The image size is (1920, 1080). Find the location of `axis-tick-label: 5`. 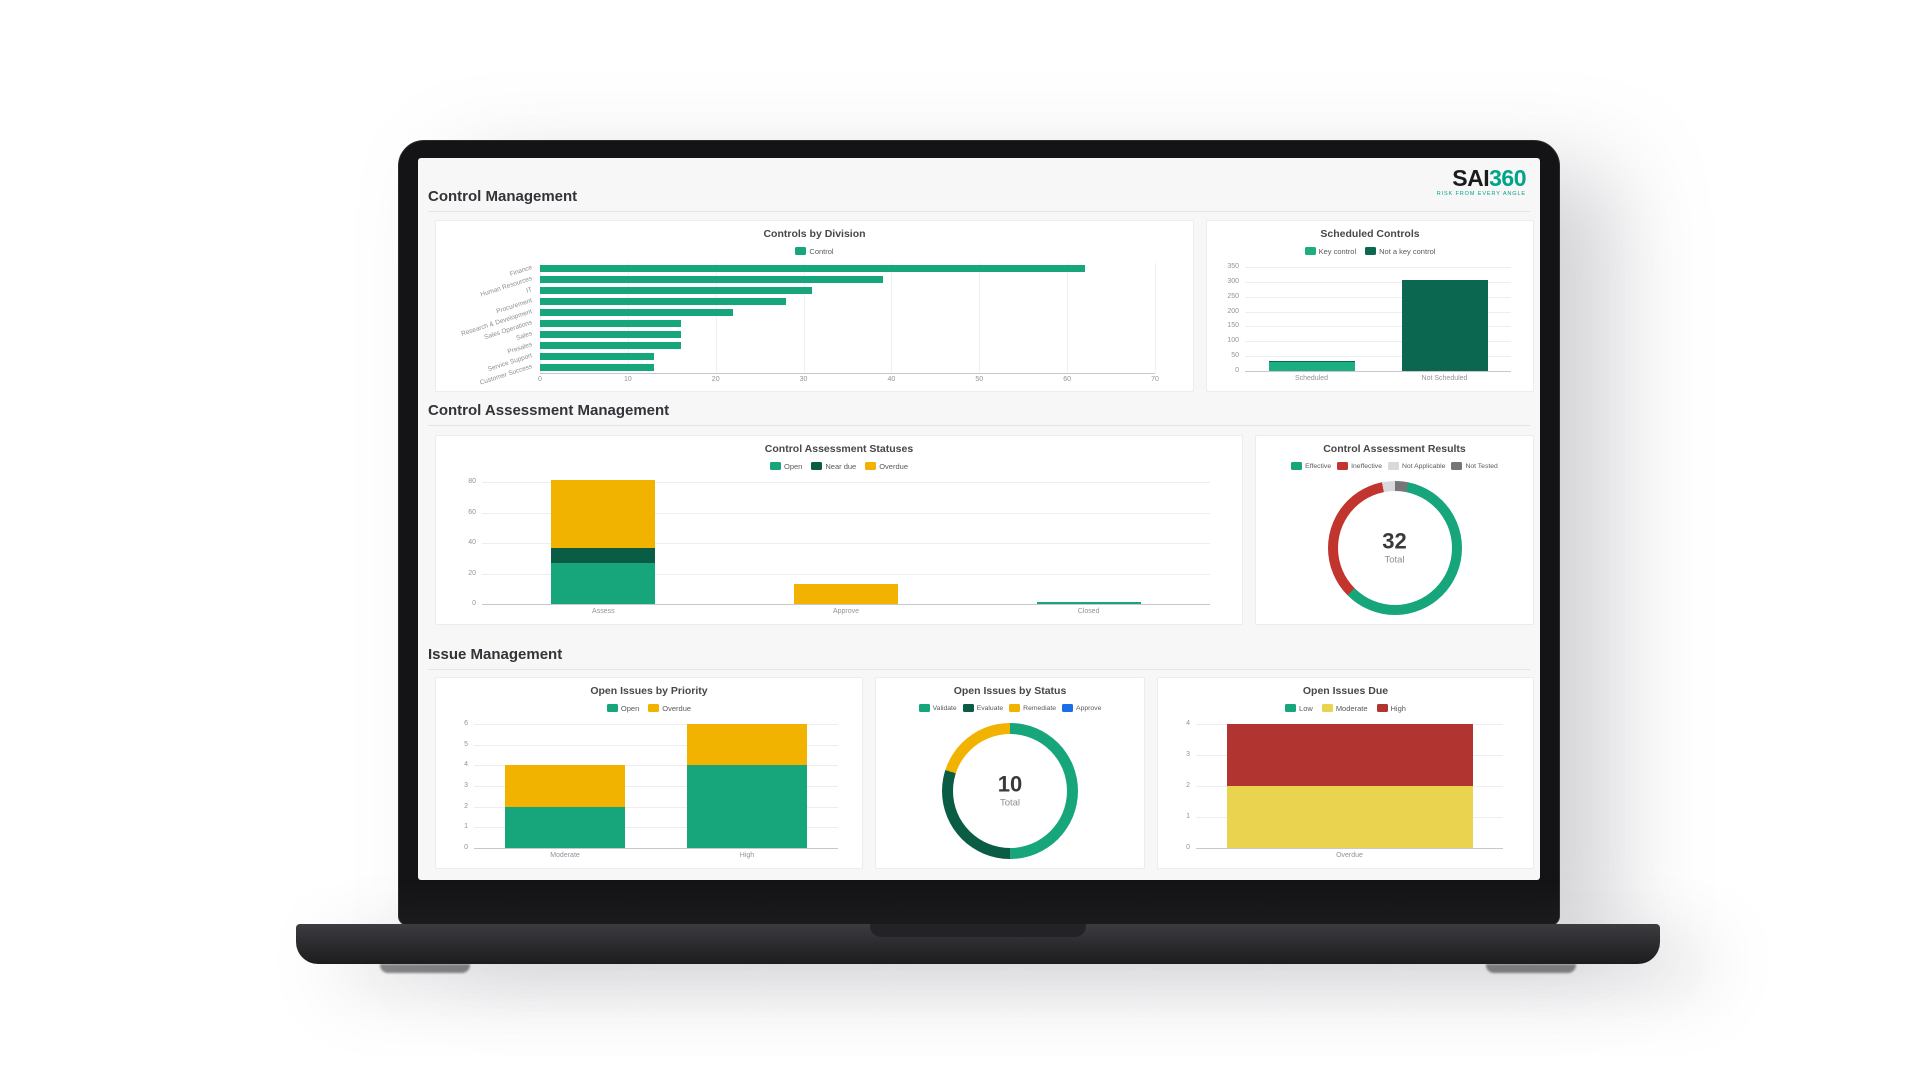

axis-tick-label: 5 is located at coordinates (466, 744).